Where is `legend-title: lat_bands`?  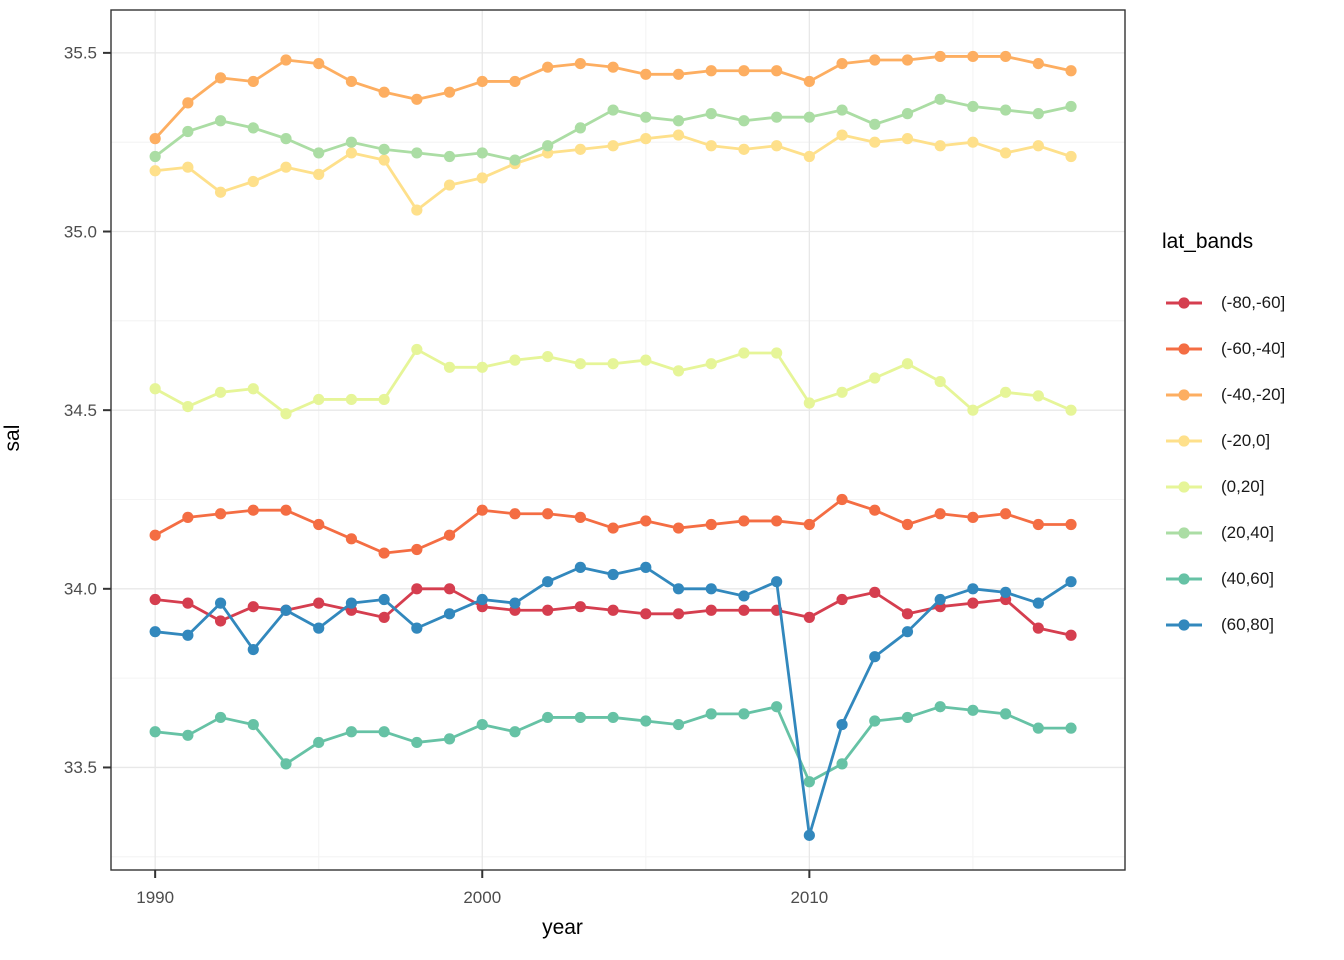 legend-title: lat_bands is located at coordinates (1208, 241).